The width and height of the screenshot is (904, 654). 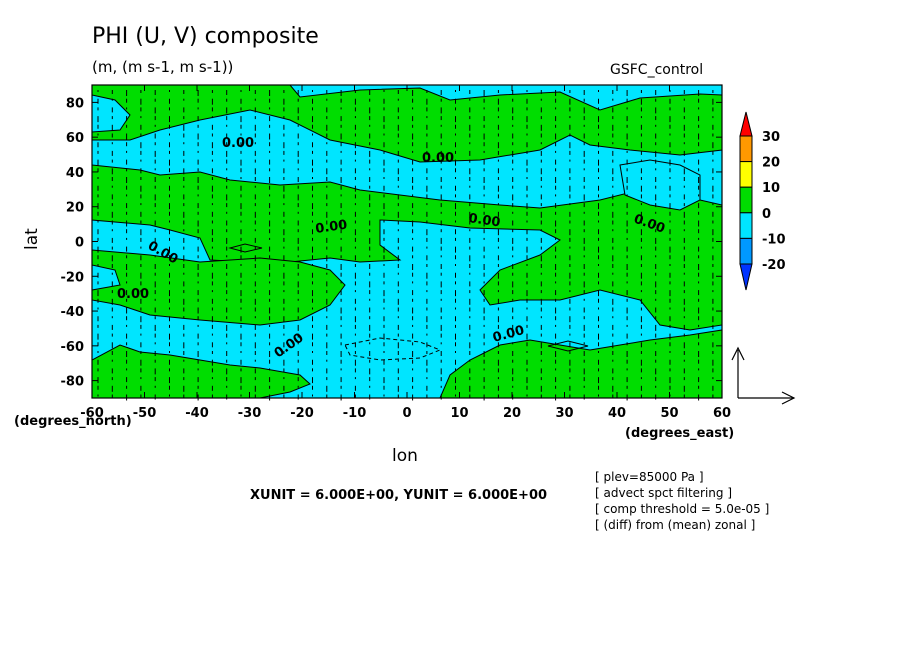 I want to click on x-axis-units: (degrees_east), so click(x=680, y=433).